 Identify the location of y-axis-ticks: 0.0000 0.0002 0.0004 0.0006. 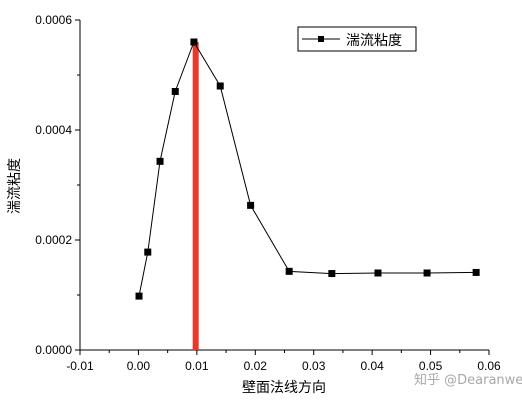
(57, 185).